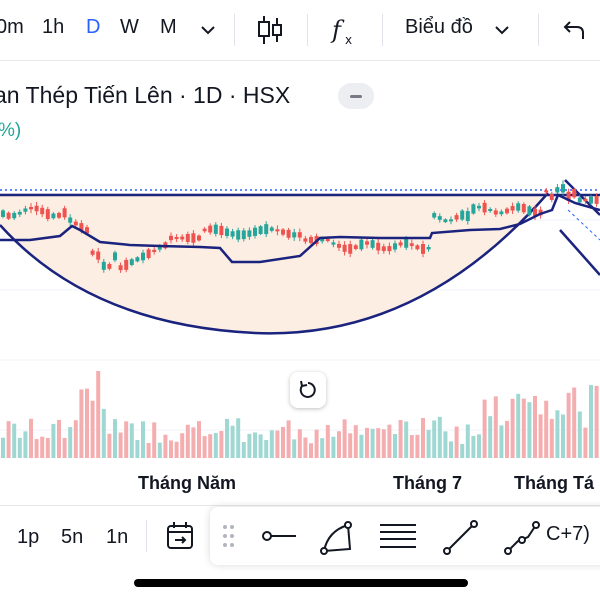 This screenshot has width=600, height=600. I want to click on reset-chart-button, so click(308, 390).